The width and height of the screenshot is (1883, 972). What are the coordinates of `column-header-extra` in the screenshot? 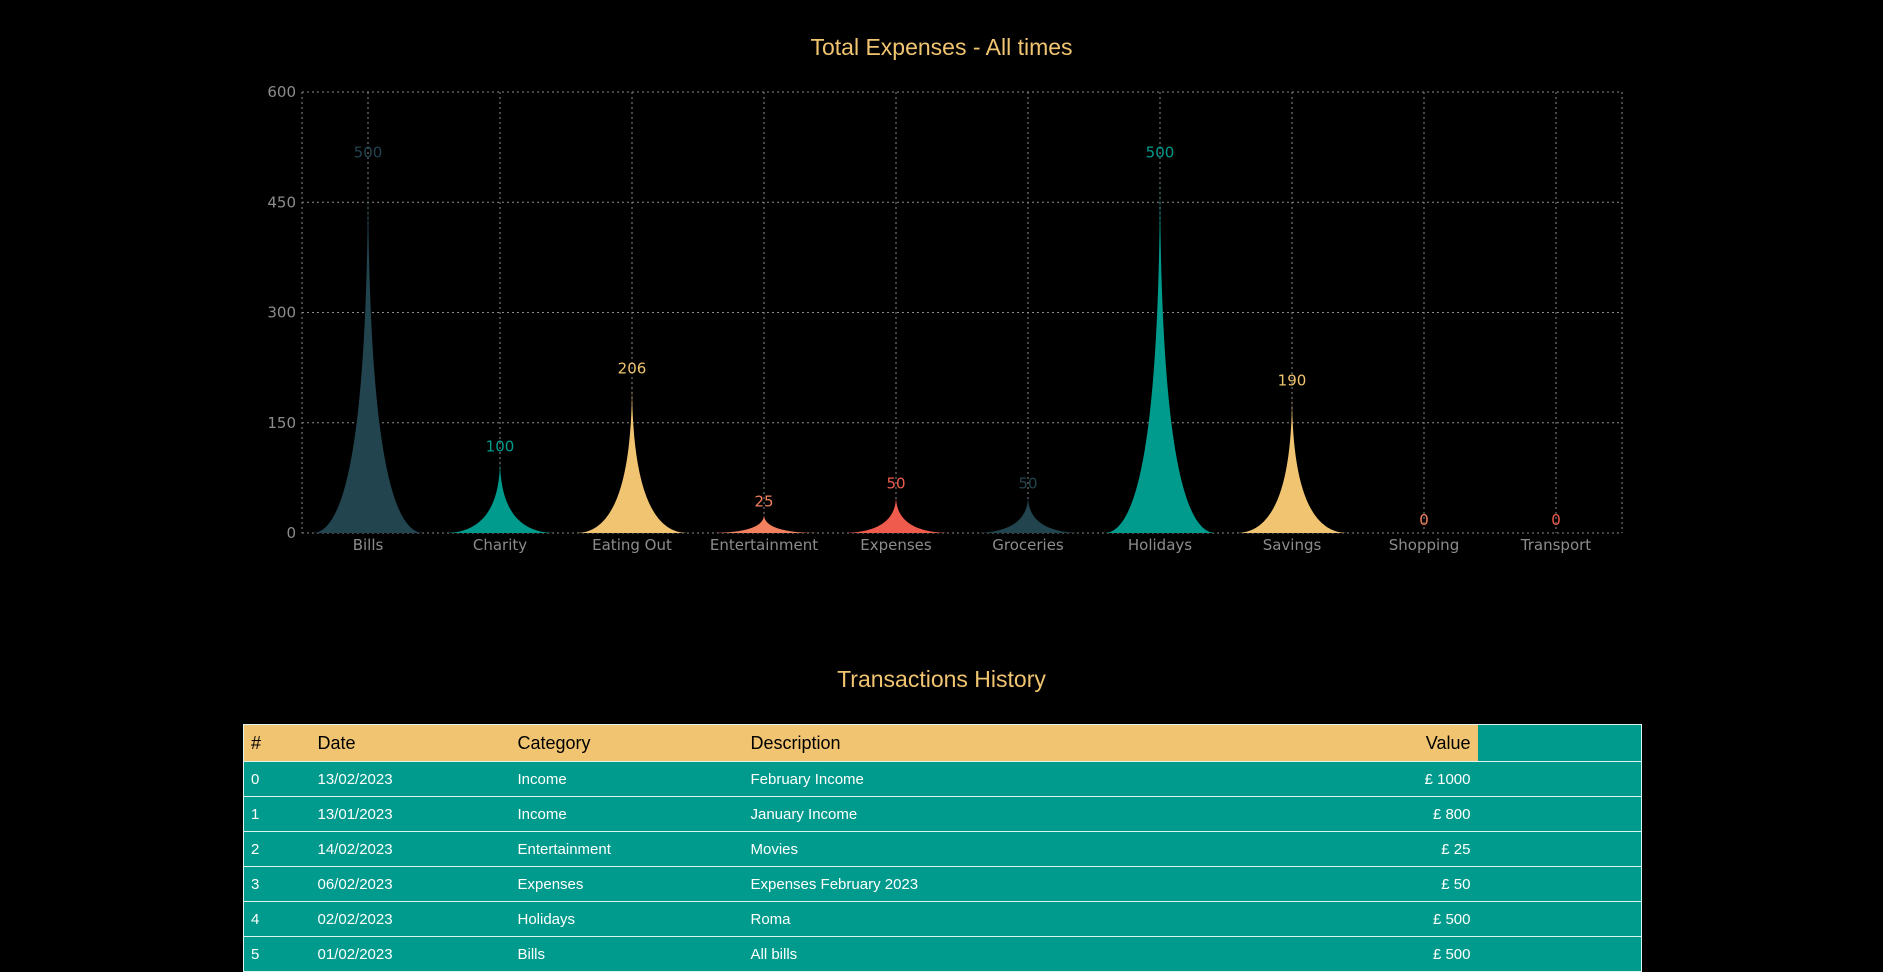 It's located at (1559, 743).